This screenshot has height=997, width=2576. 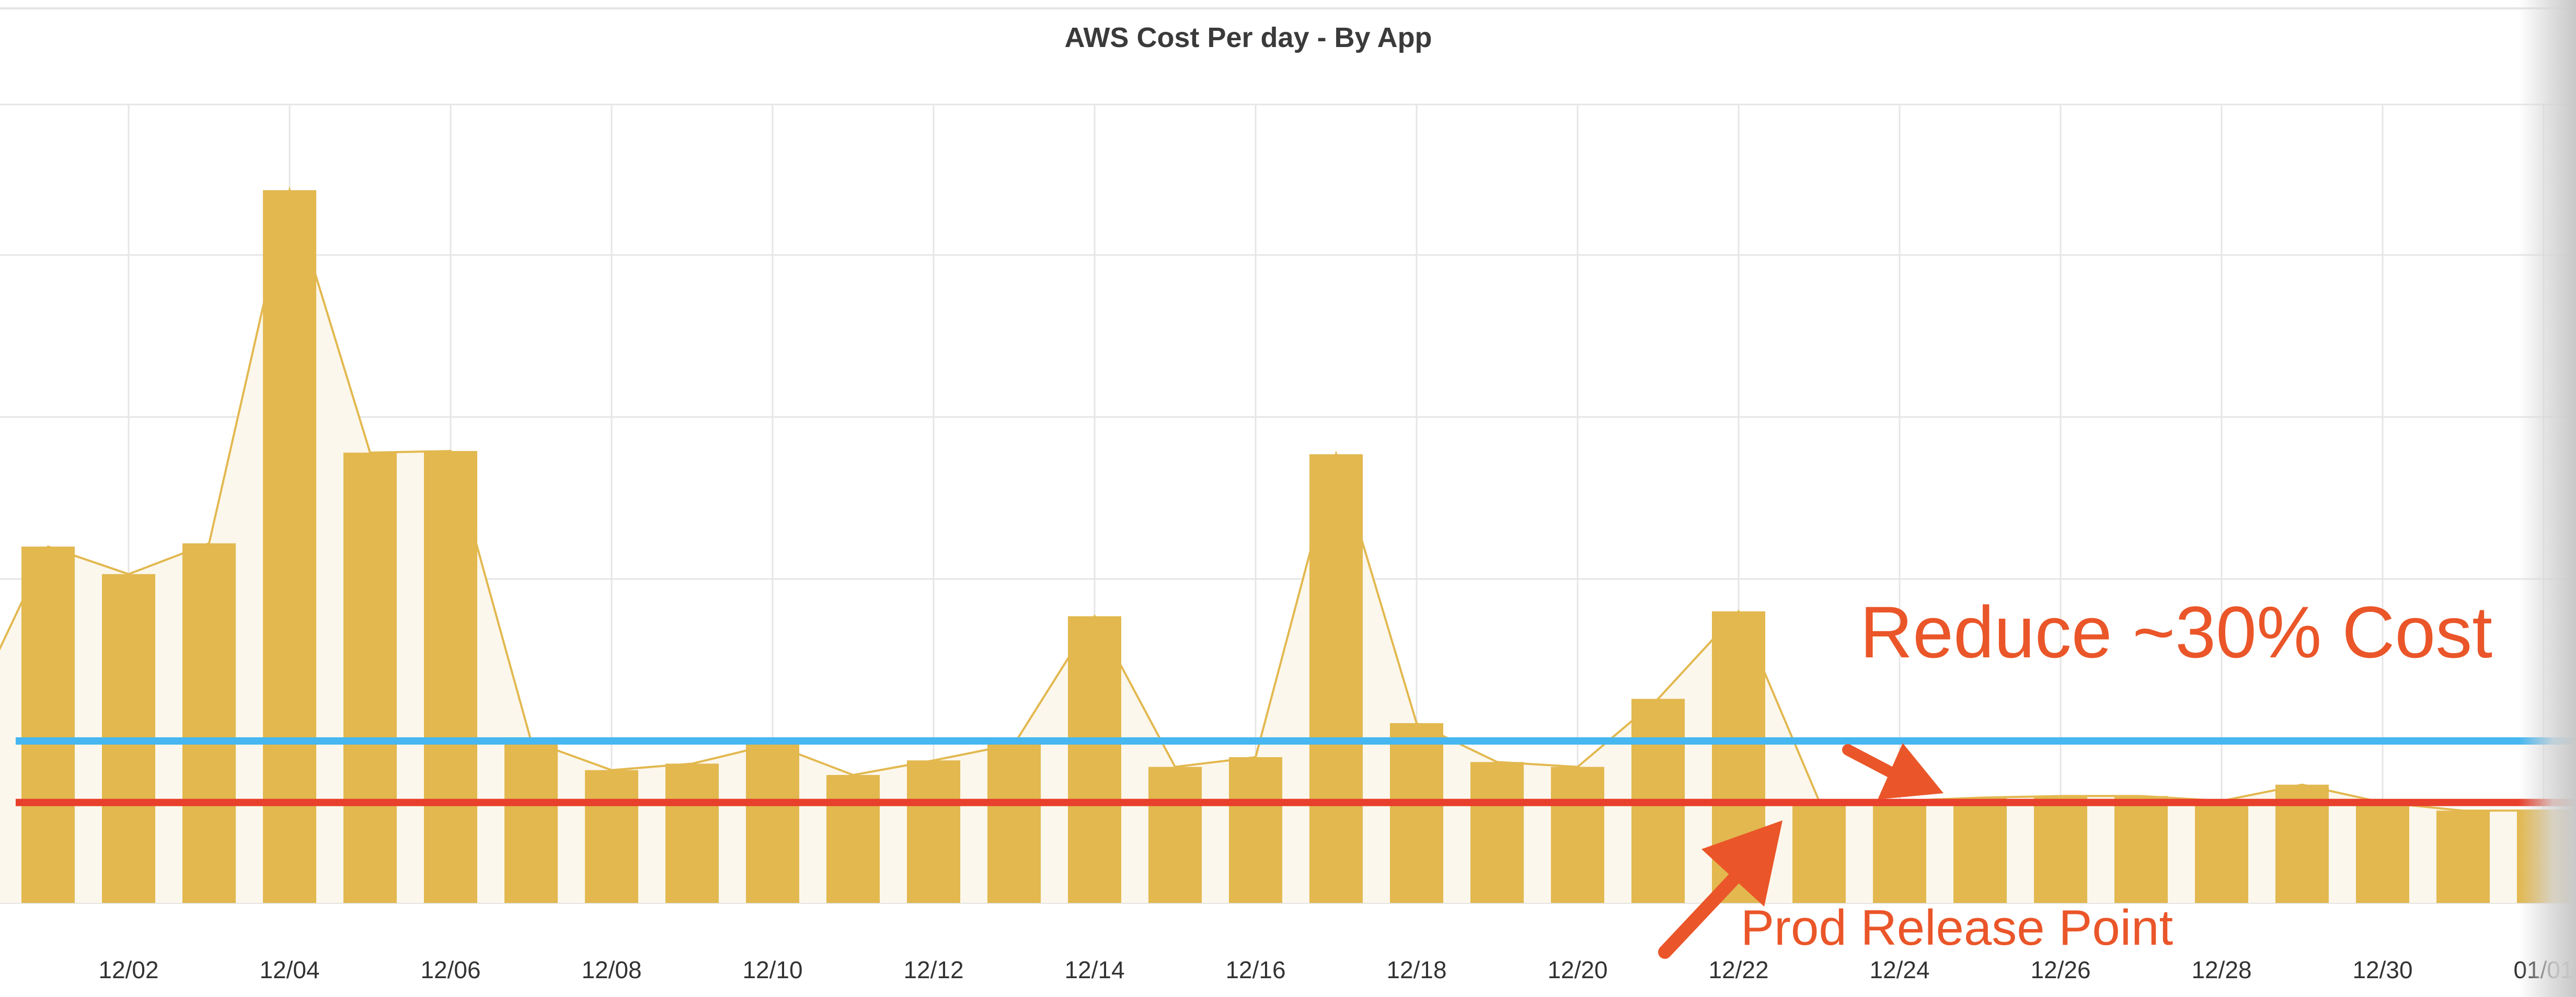 What do you see at coordinates (1248, 37) in the screenshot?
I see `chart-title: AWS Cost Per day - By App` at bounding box center [1248, 37].